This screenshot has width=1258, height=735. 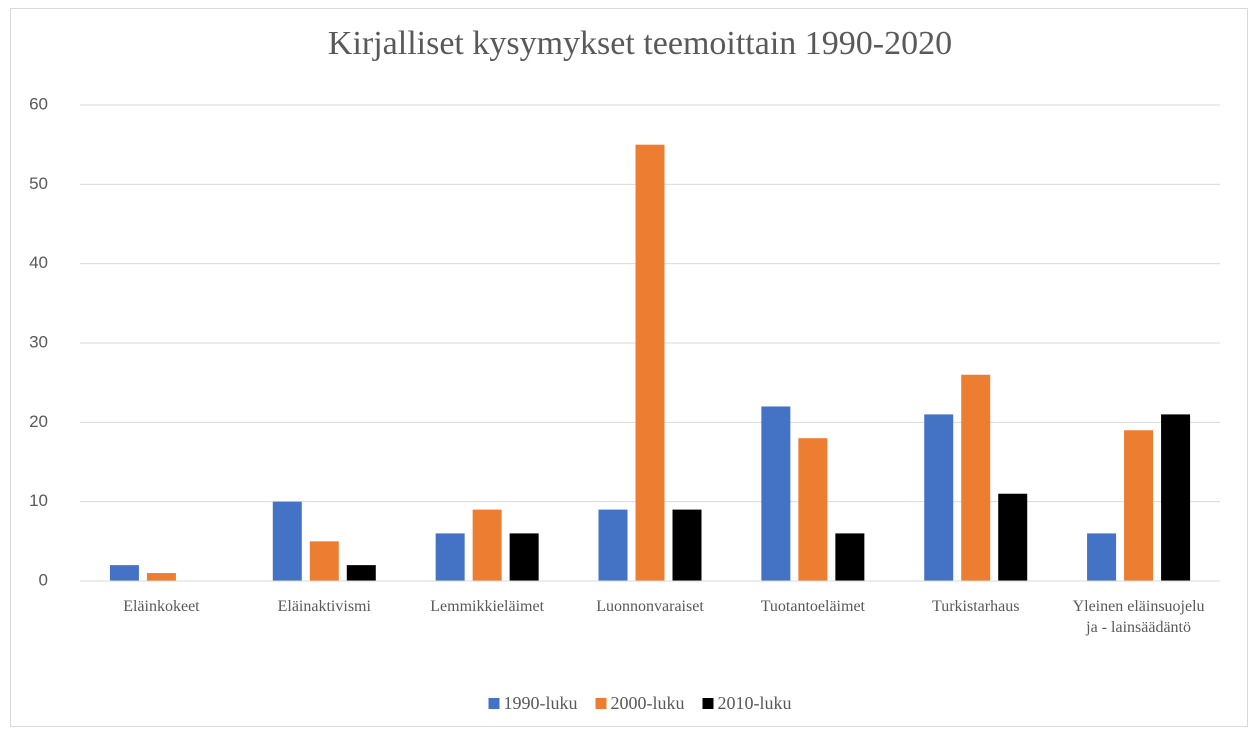 I want to click on x-tick-label: Tuotantoeläimet, so click(x=813, y=606).